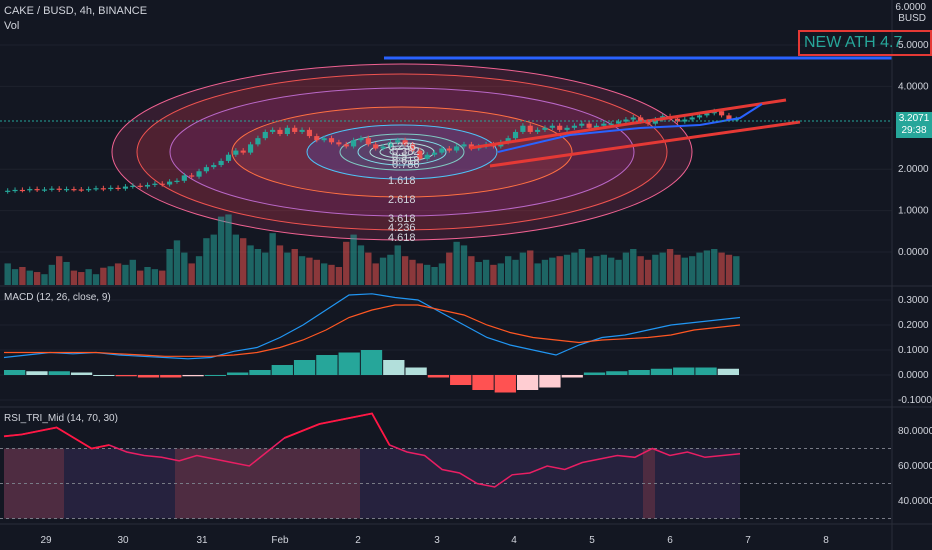  What do you see at coordinates (406, 161) in the screenshot?
I see `fib-label: 0.618` at bounding box center [406, 161].